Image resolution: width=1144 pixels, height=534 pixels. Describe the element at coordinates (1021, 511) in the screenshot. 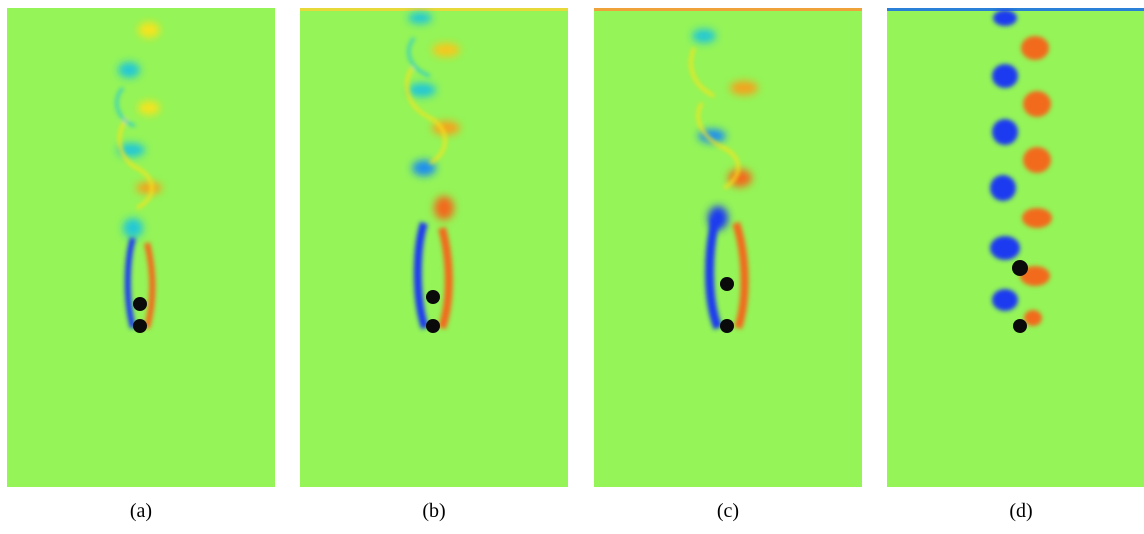

I see `panel-caption-d: (d)` at that location.